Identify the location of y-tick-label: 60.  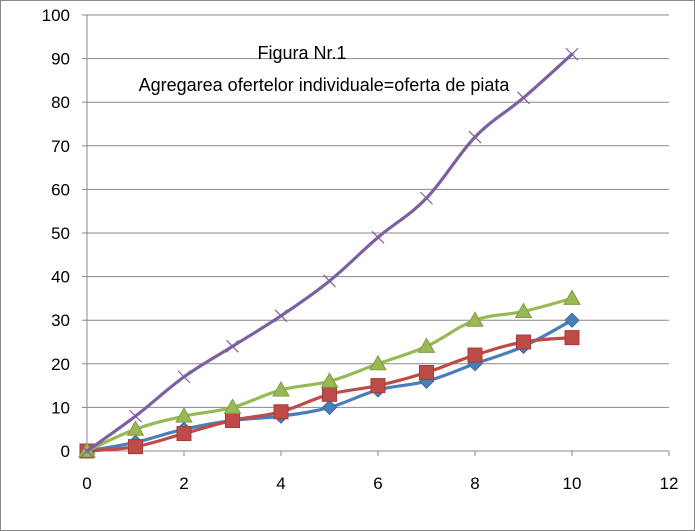
(60, 189).